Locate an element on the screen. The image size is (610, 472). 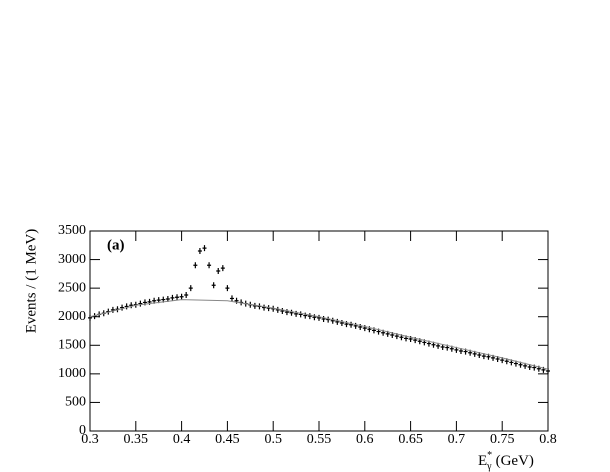
annotation: (a) is located at coordinates (116, 245).